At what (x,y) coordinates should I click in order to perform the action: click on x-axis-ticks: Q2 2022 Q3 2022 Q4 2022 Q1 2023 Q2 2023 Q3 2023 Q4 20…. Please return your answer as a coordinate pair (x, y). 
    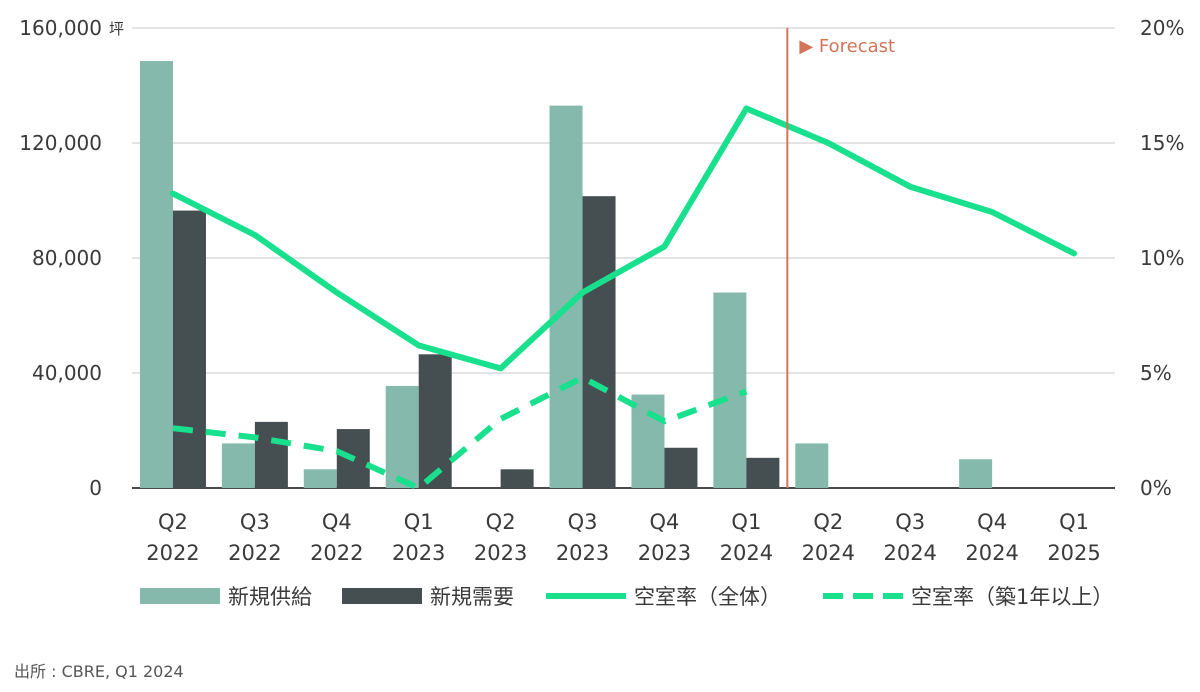
    Looking at the image, I should click on (623, 537).